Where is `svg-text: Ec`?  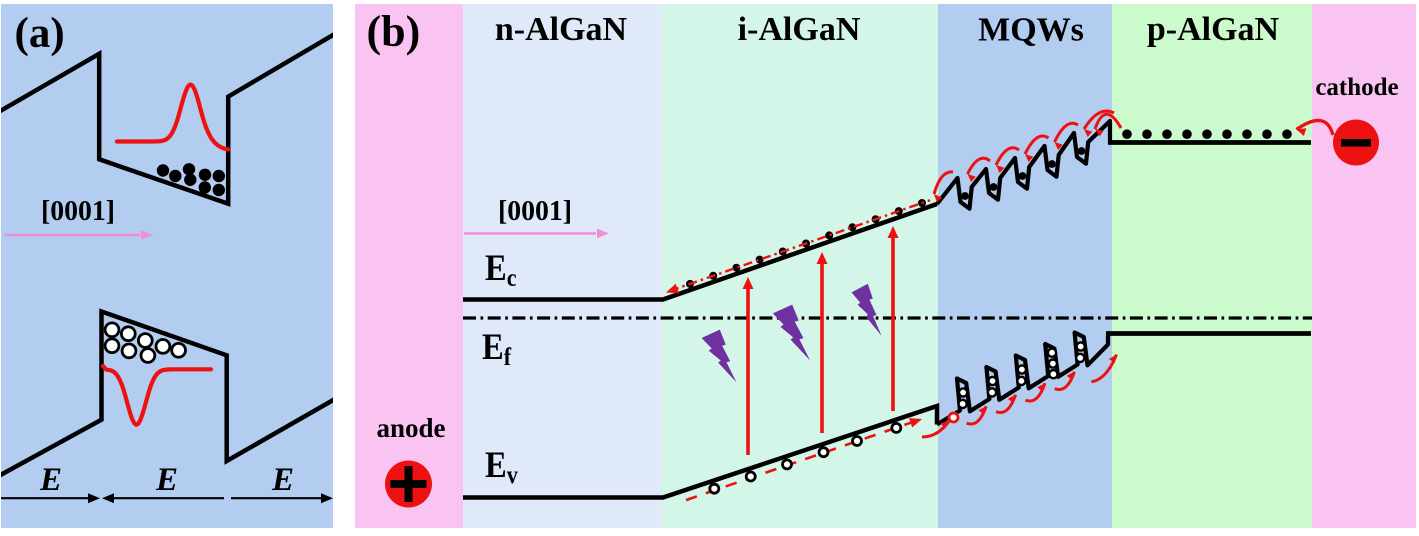
svg-text: Ec is located at coordinates (500, 269).